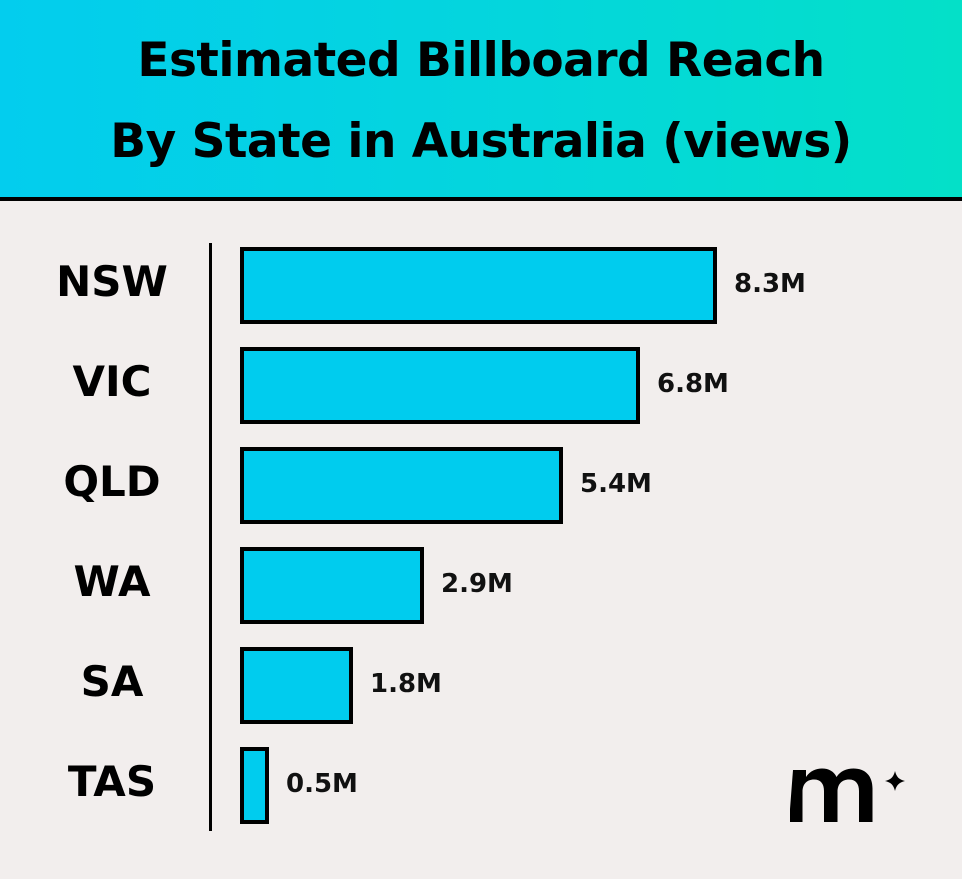 Image resolution: width=962 pixels, height=879 pixels. I want to click on brand-logo, so click(854, 793).